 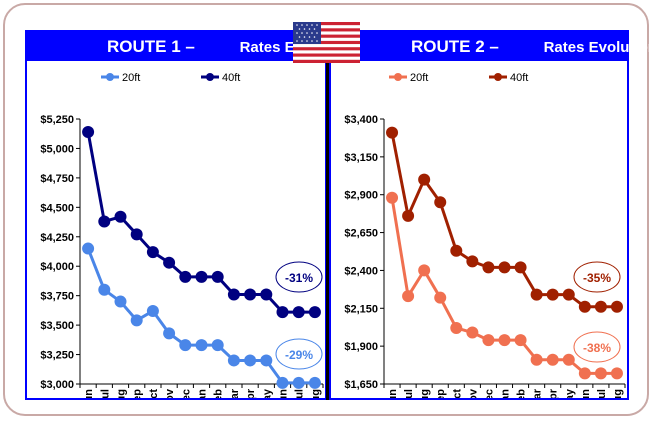 I want to click on y-tick-label: $3,000, so click(x=57, y=385).